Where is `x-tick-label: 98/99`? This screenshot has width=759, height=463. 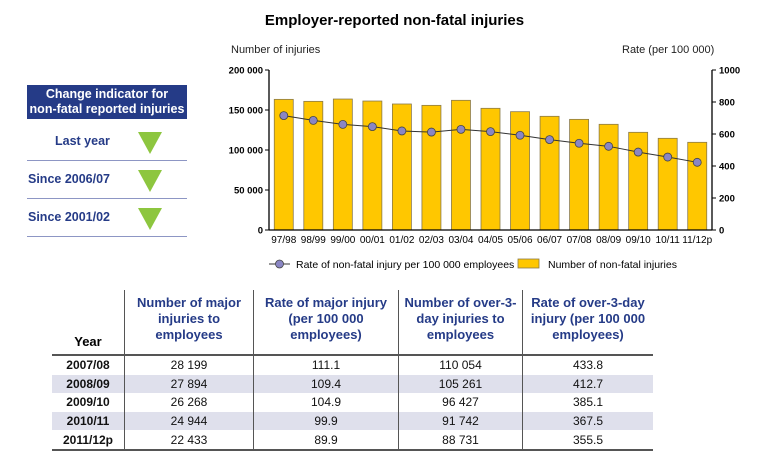 x-tick-label: 98/99 is located at coordinates (313, 240).